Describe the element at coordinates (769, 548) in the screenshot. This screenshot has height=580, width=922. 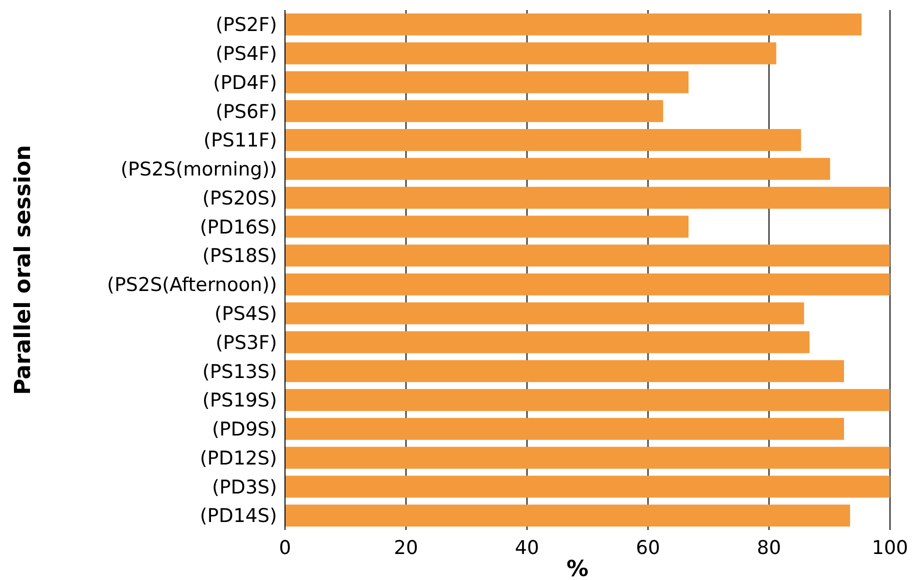
I see `x-tick-label: 80` at that location.